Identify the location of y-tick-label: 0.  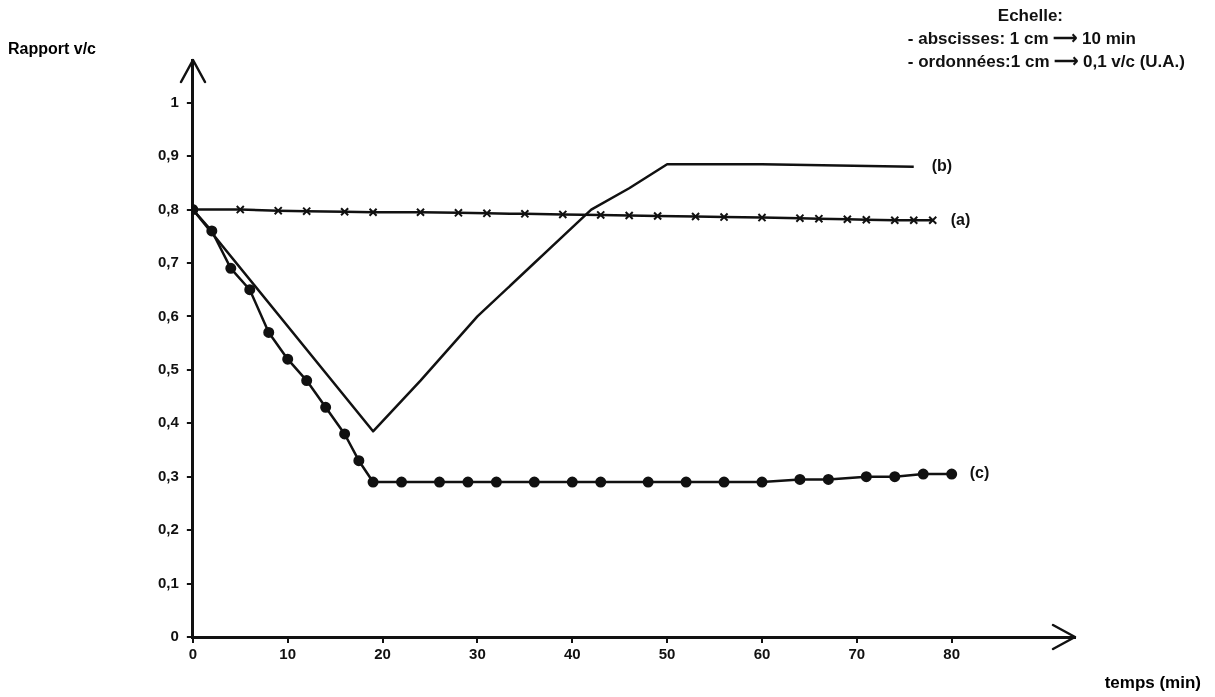
(174, 636).